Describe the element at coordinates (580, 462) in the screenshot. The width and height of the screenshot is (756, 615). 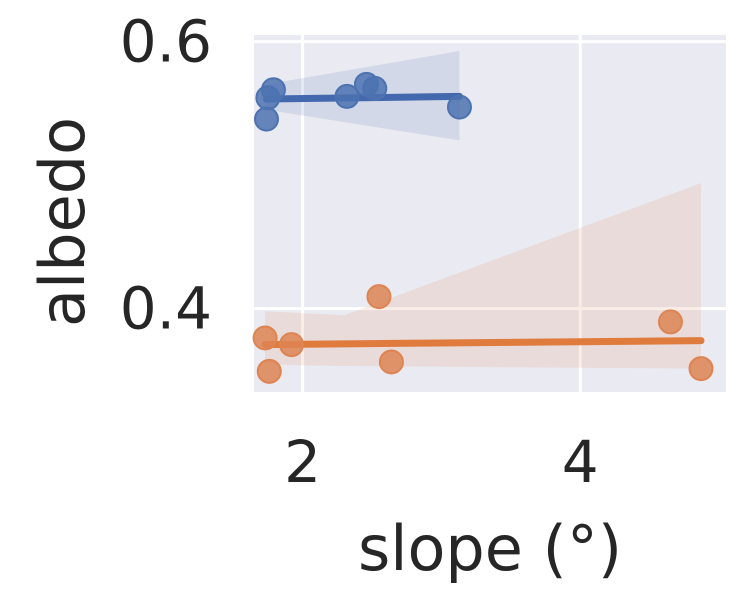
I see `x-tick-label-1: 4` at that location.